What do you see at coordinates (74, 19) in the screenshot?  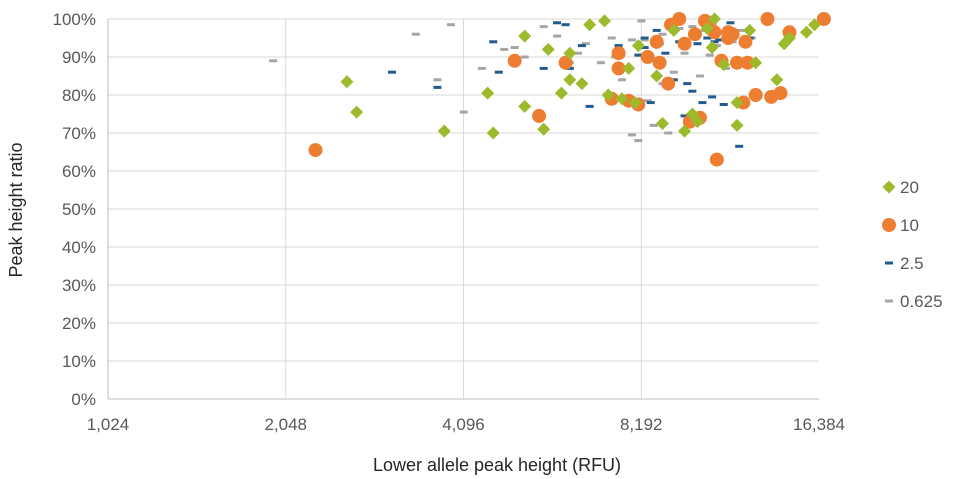 I see `y-tick-label: 100%` at bounding box center [74, 19].